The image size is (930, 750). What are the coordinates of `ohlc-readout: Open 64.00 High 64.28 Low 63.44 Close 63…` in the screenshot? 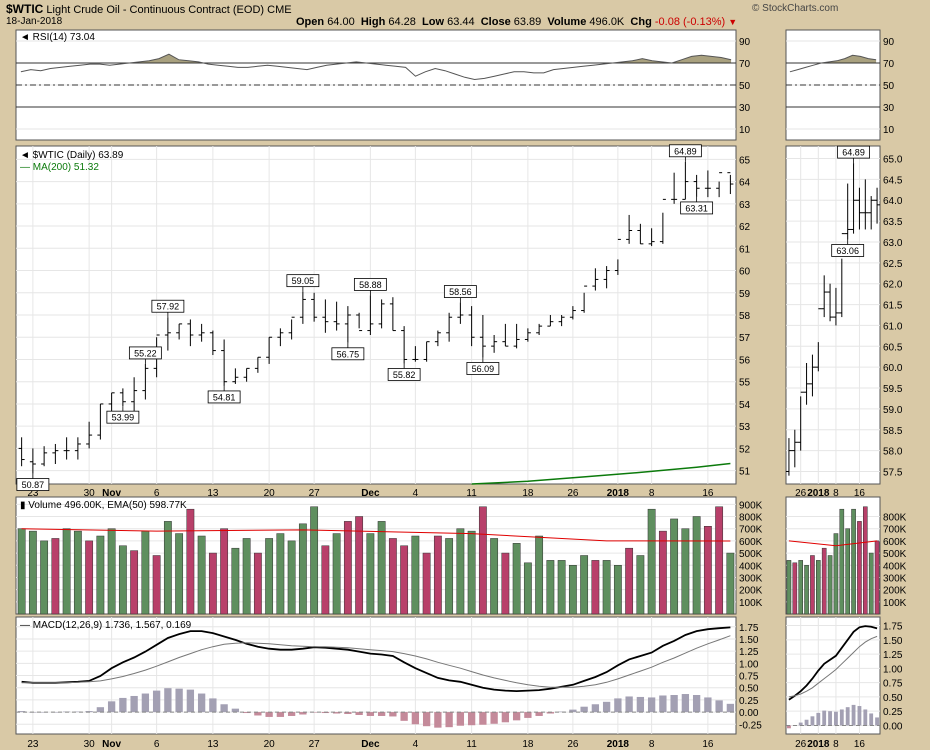 It's located at (517, 22).